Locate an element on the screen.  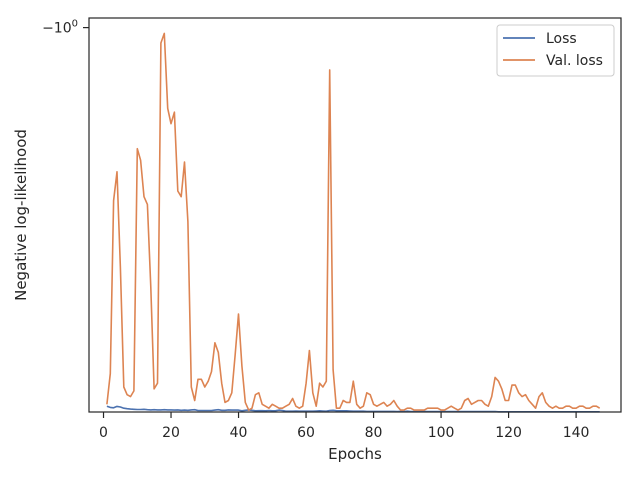
y-axis-ticks: −100 is located at coordinates (65, 28).